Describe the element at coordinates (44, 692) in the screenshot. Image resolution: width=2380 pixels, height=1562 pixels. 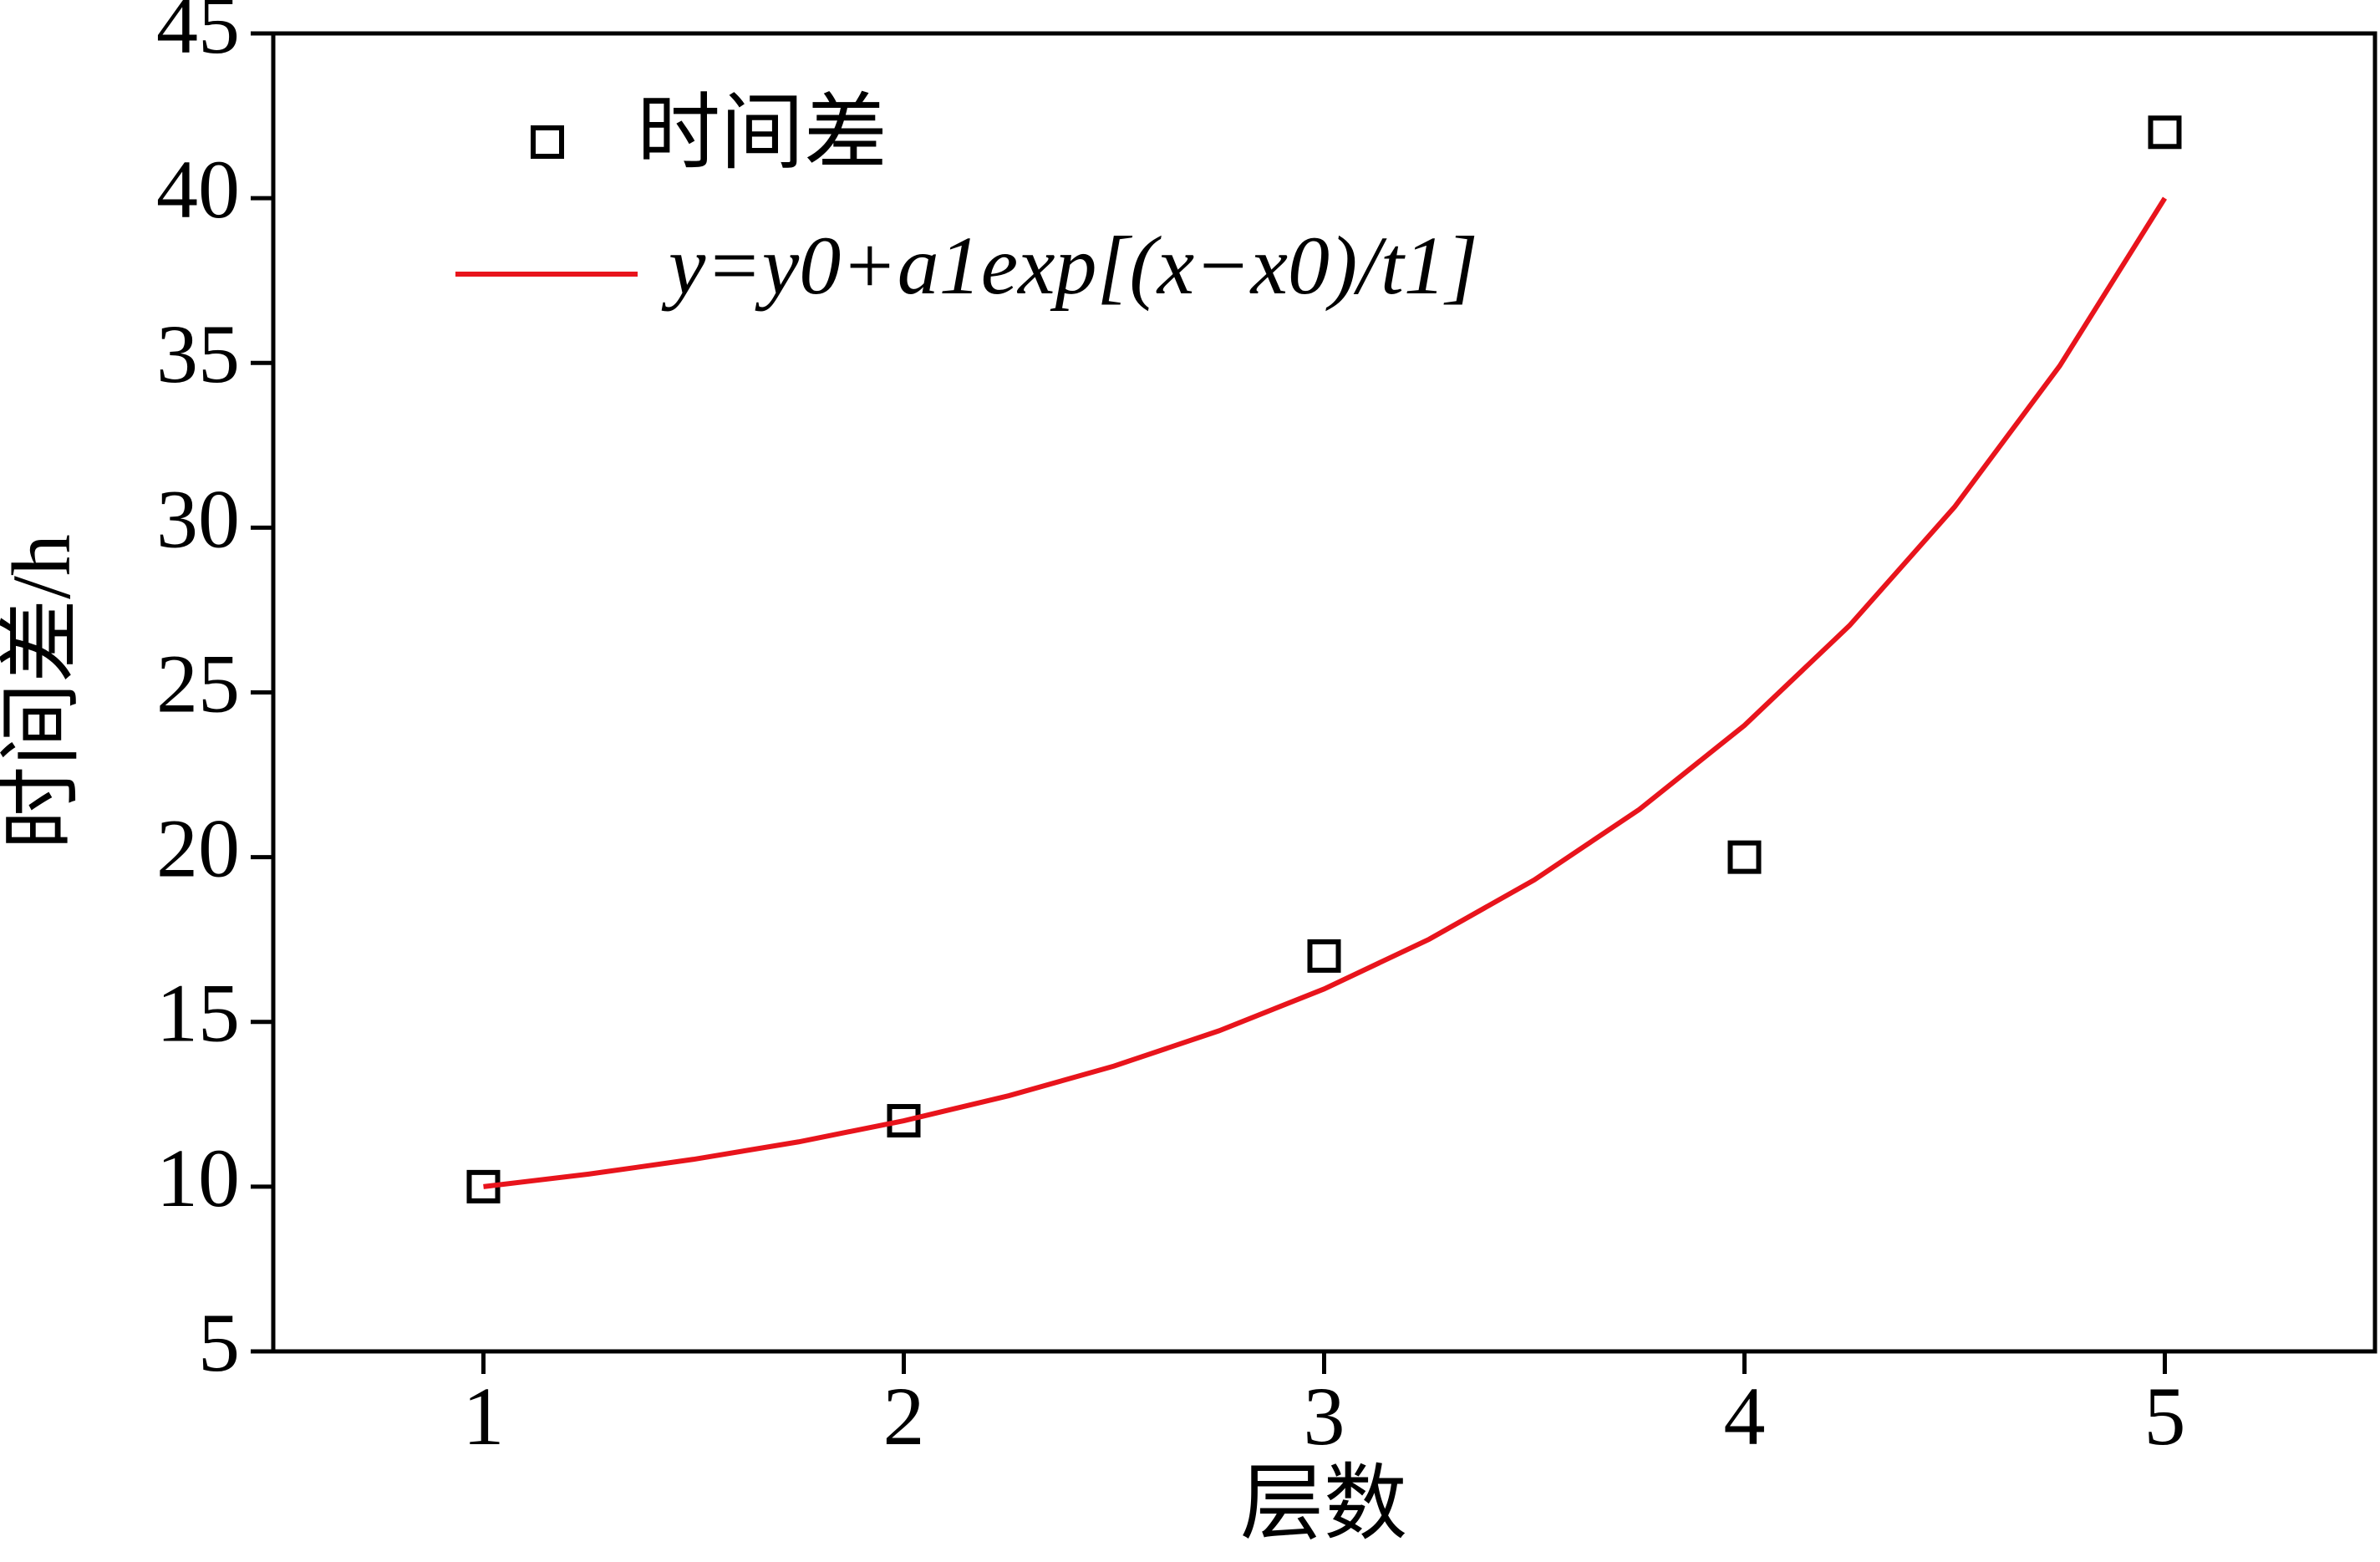
I see `y-axis-label: 时间差/h` at that location.